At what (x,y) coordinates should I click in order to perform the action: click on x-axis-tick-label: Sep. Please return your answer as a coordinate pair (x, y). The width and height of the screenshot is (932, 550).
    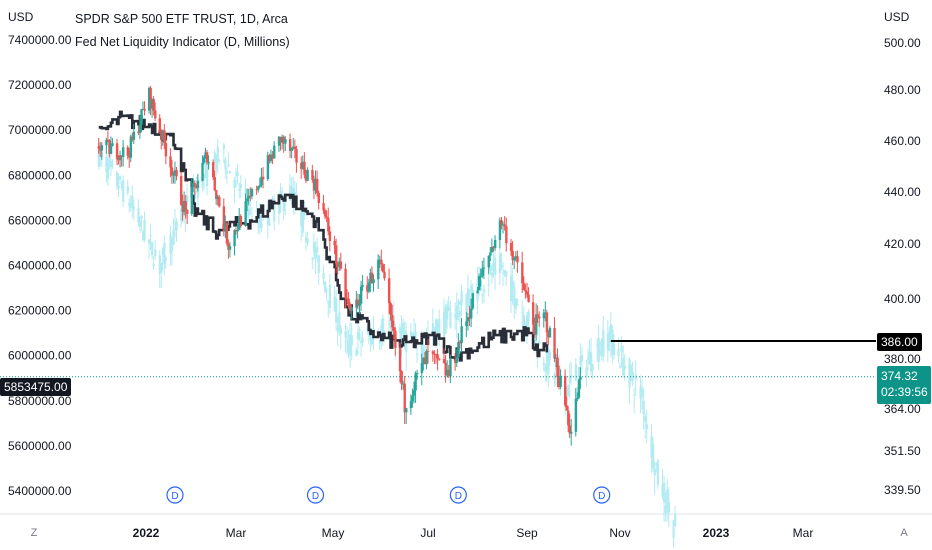
    Looking at the image, I should click on (527, 533).